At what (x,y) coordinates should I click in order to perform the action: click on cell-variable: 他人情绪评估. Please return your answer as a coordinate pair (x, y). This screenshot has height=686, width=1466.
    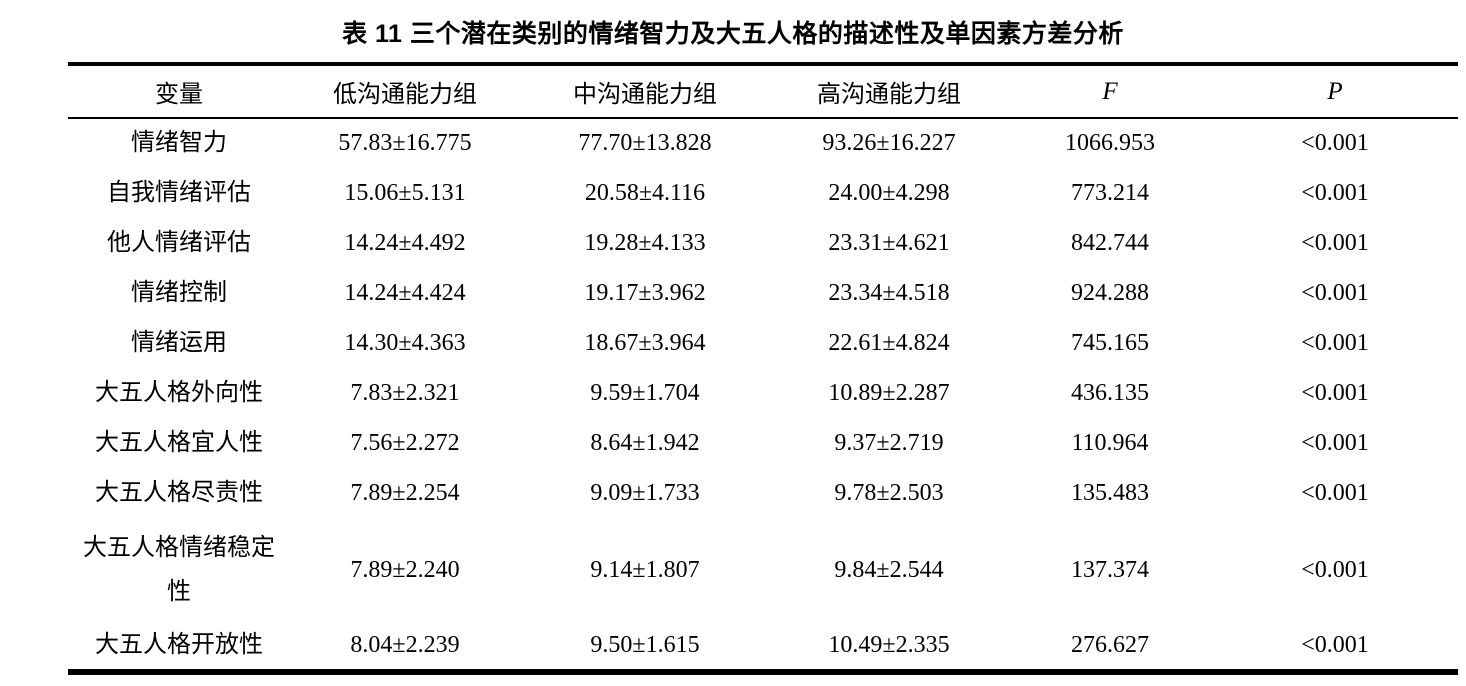
    Looking at the image, I should click on (179, 243).